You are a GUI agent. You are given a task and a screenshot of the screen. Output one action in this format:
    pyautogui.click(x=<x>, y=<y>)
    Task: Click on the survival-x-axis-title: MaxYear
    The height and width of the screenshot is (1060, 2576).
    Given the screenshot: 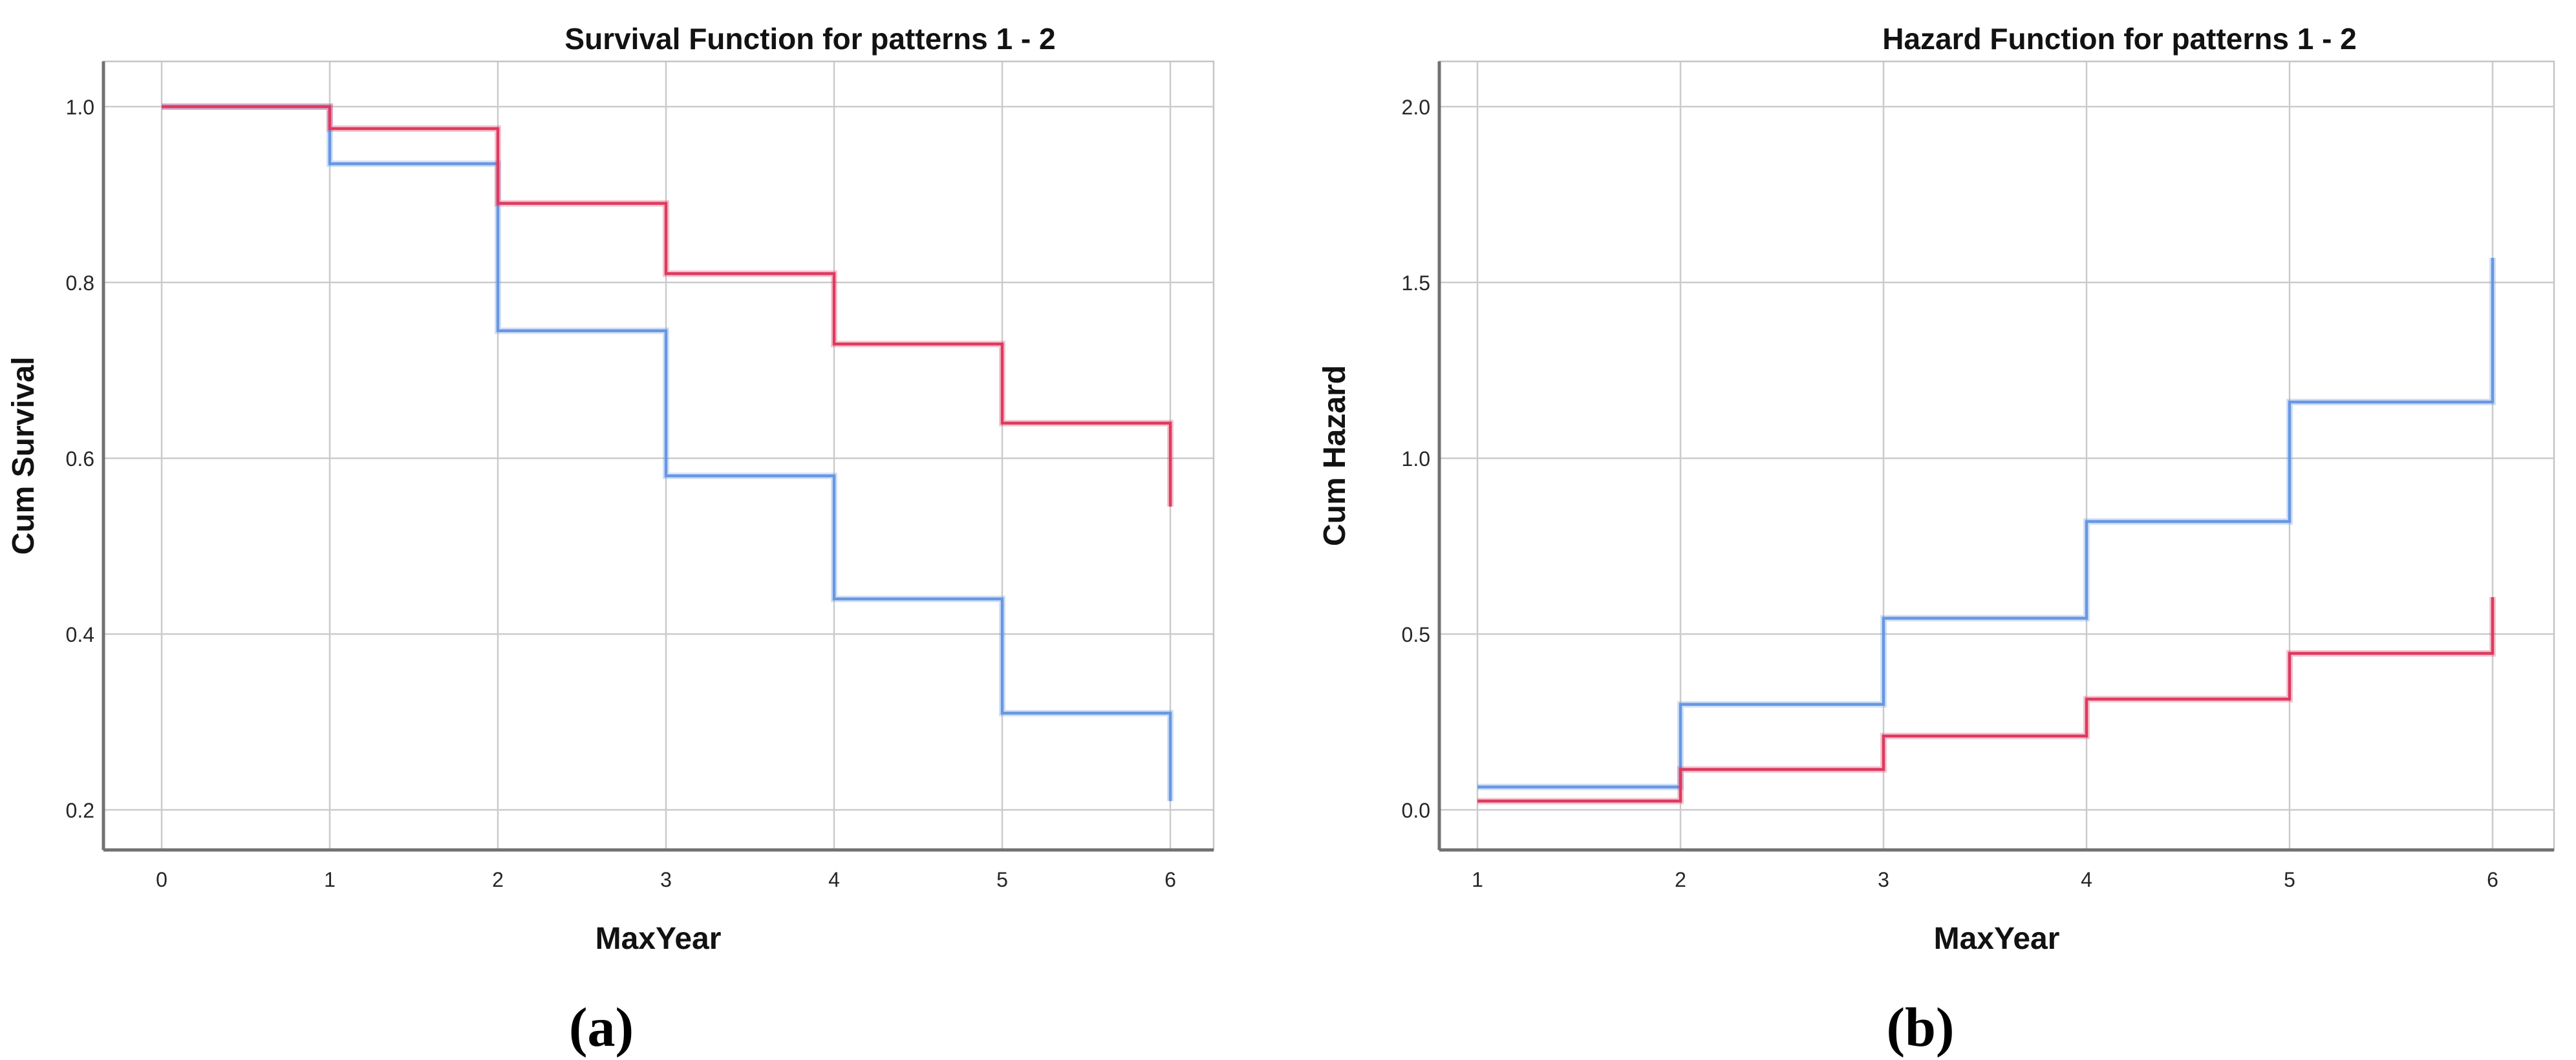 What is the action you would take?
    pyautogui.click(x=659, y=939)
    